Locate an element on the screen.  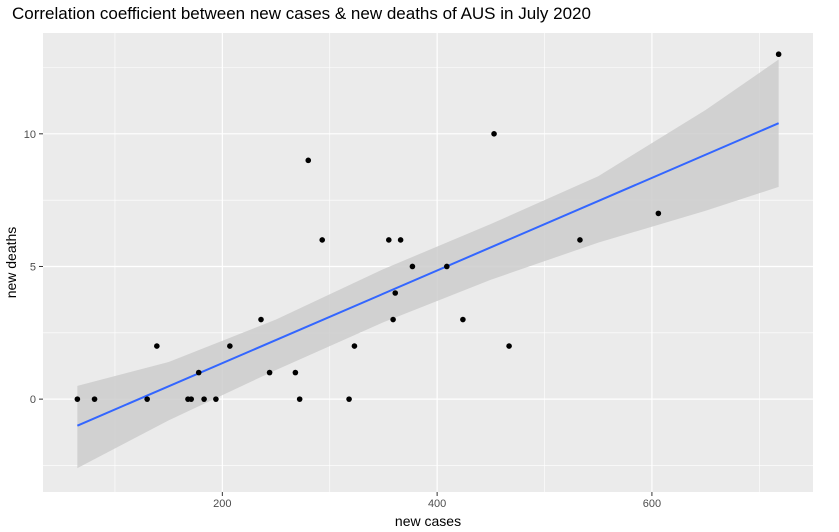
y-axis-ticks: 0 5 10 is located at coordinates (33, 267).